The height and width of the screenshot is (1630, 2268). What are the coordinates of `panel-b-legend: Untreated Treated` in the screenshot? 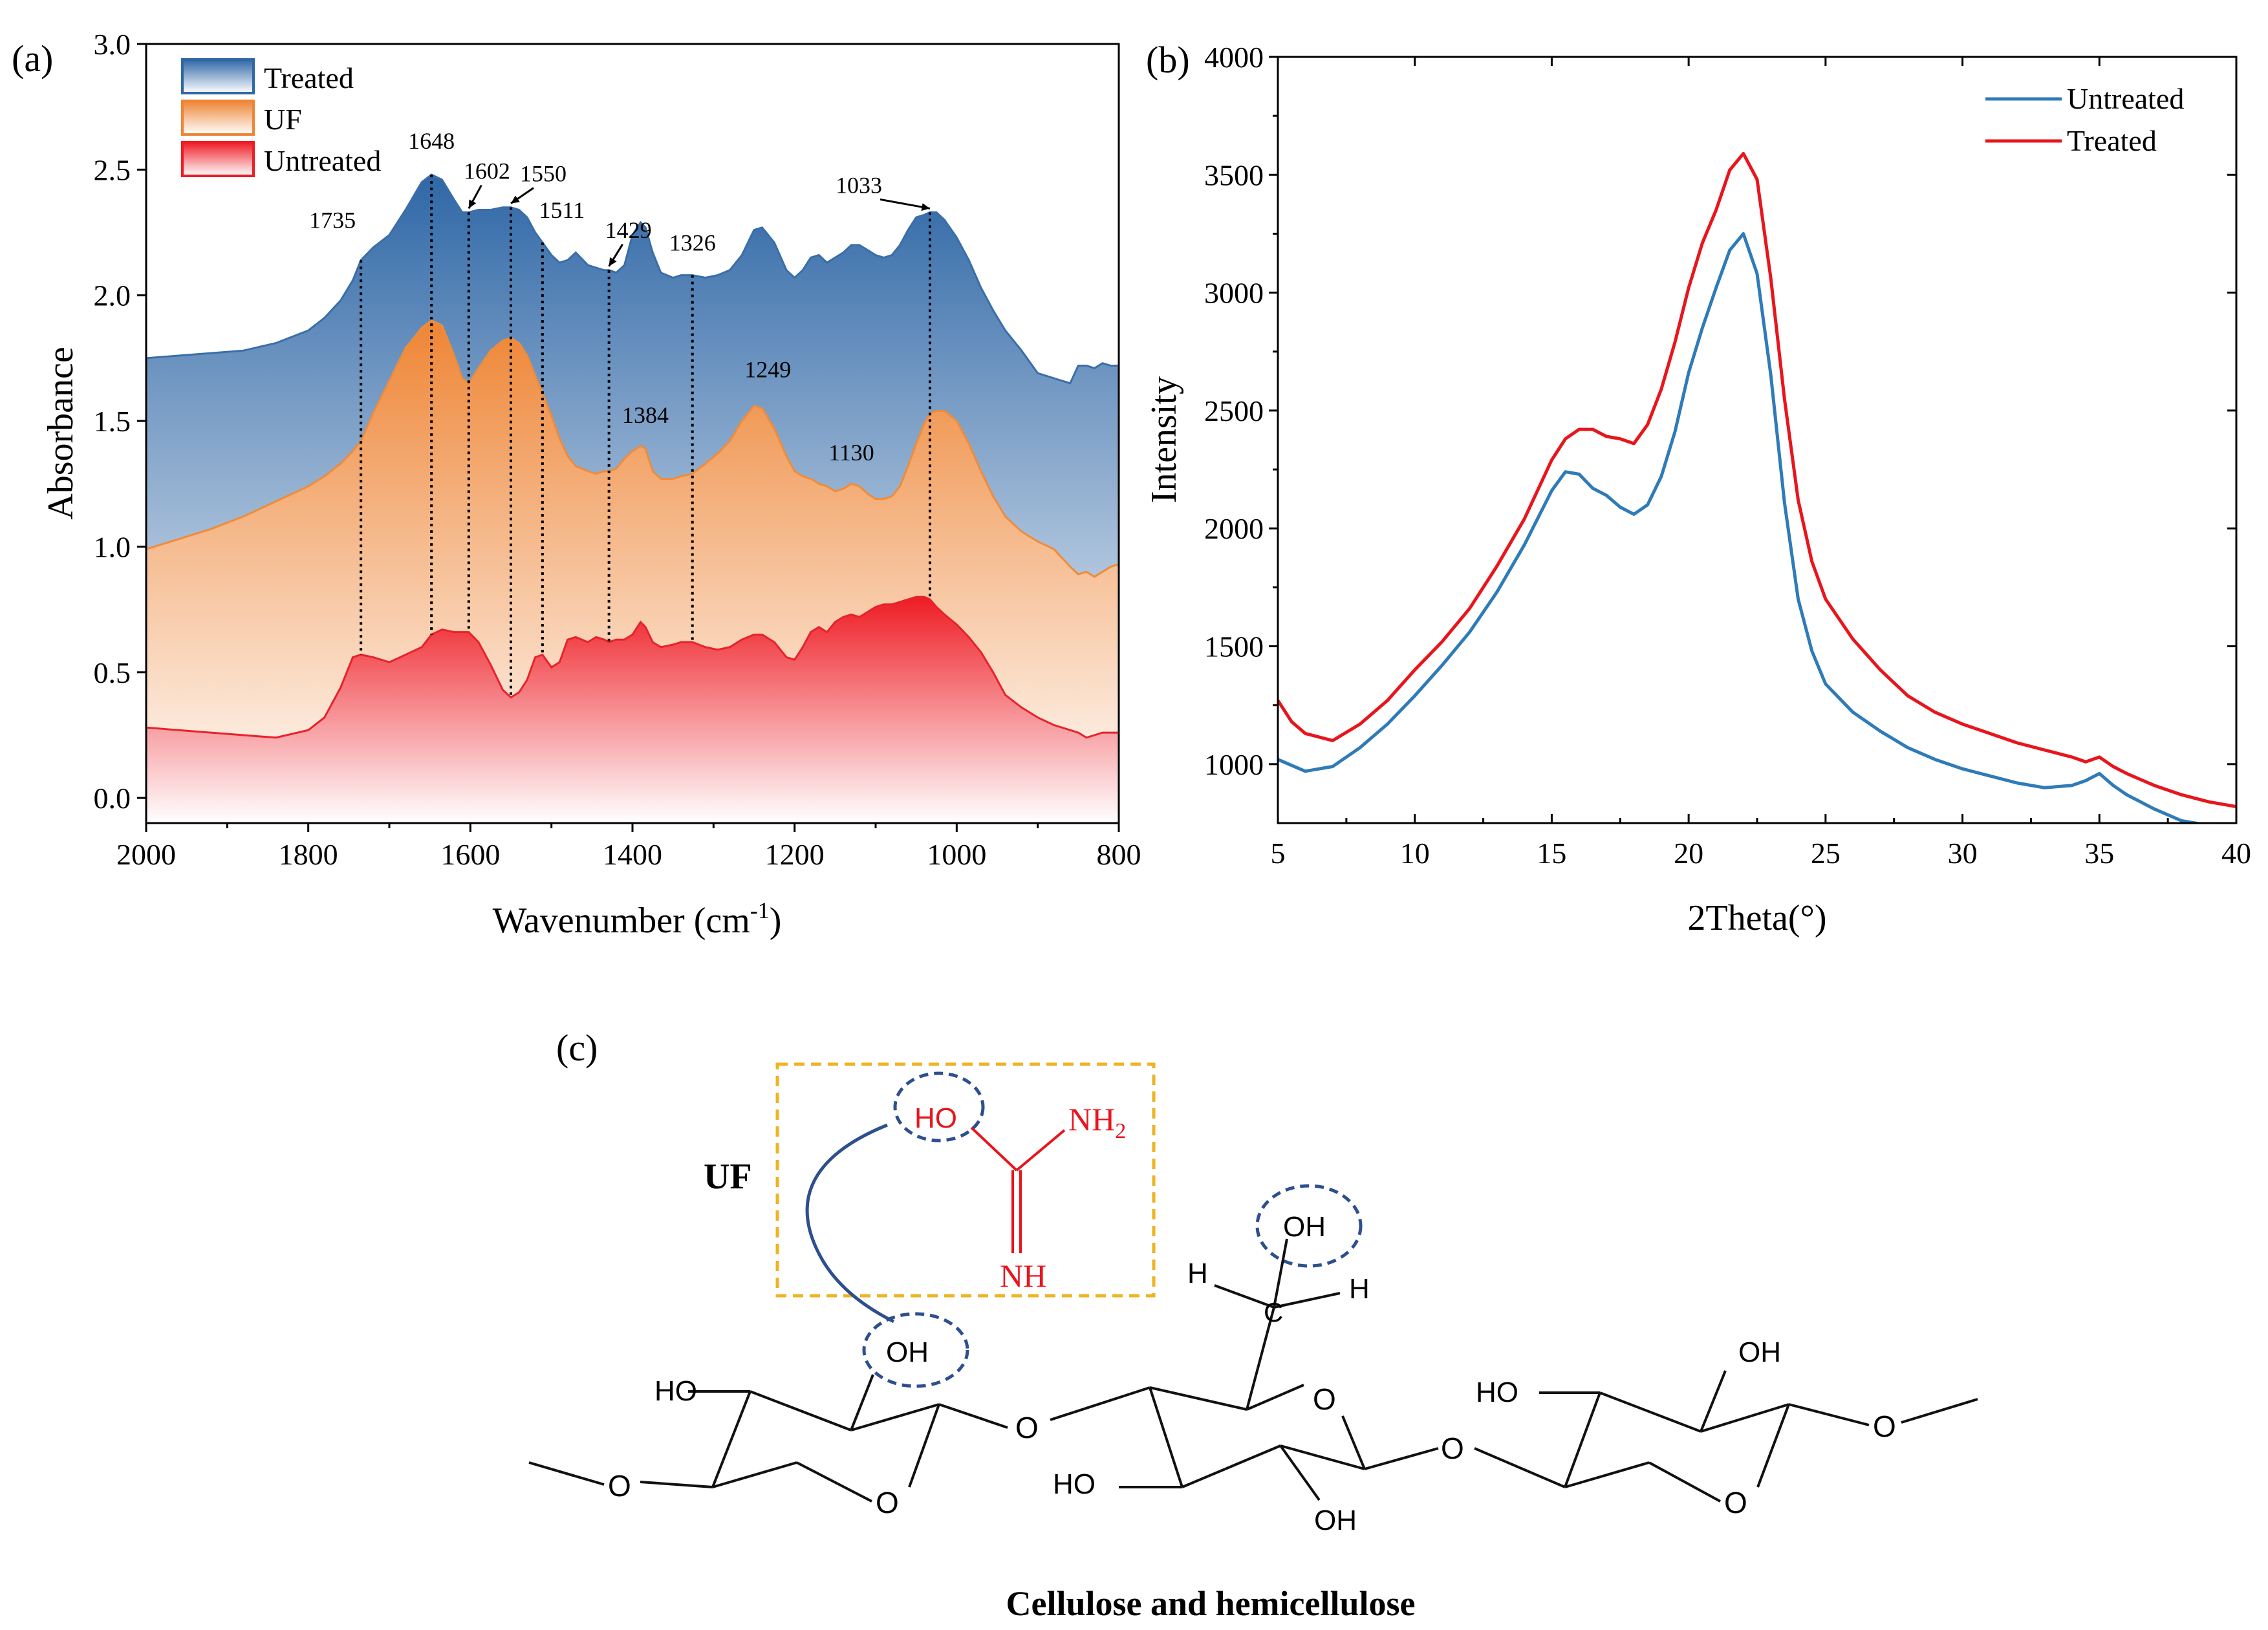 It's located at (2084, 119).